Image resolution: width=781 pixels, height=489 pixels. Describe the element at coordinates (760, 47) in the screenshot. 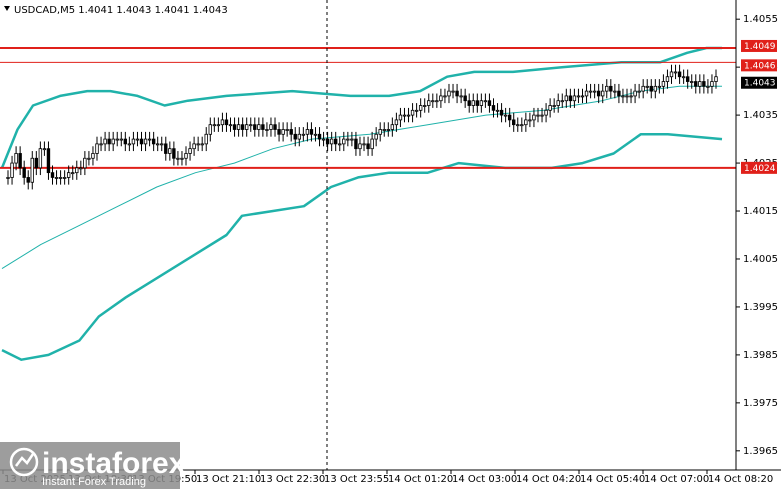

I see `price-tag-label: 1.4049` at that location.